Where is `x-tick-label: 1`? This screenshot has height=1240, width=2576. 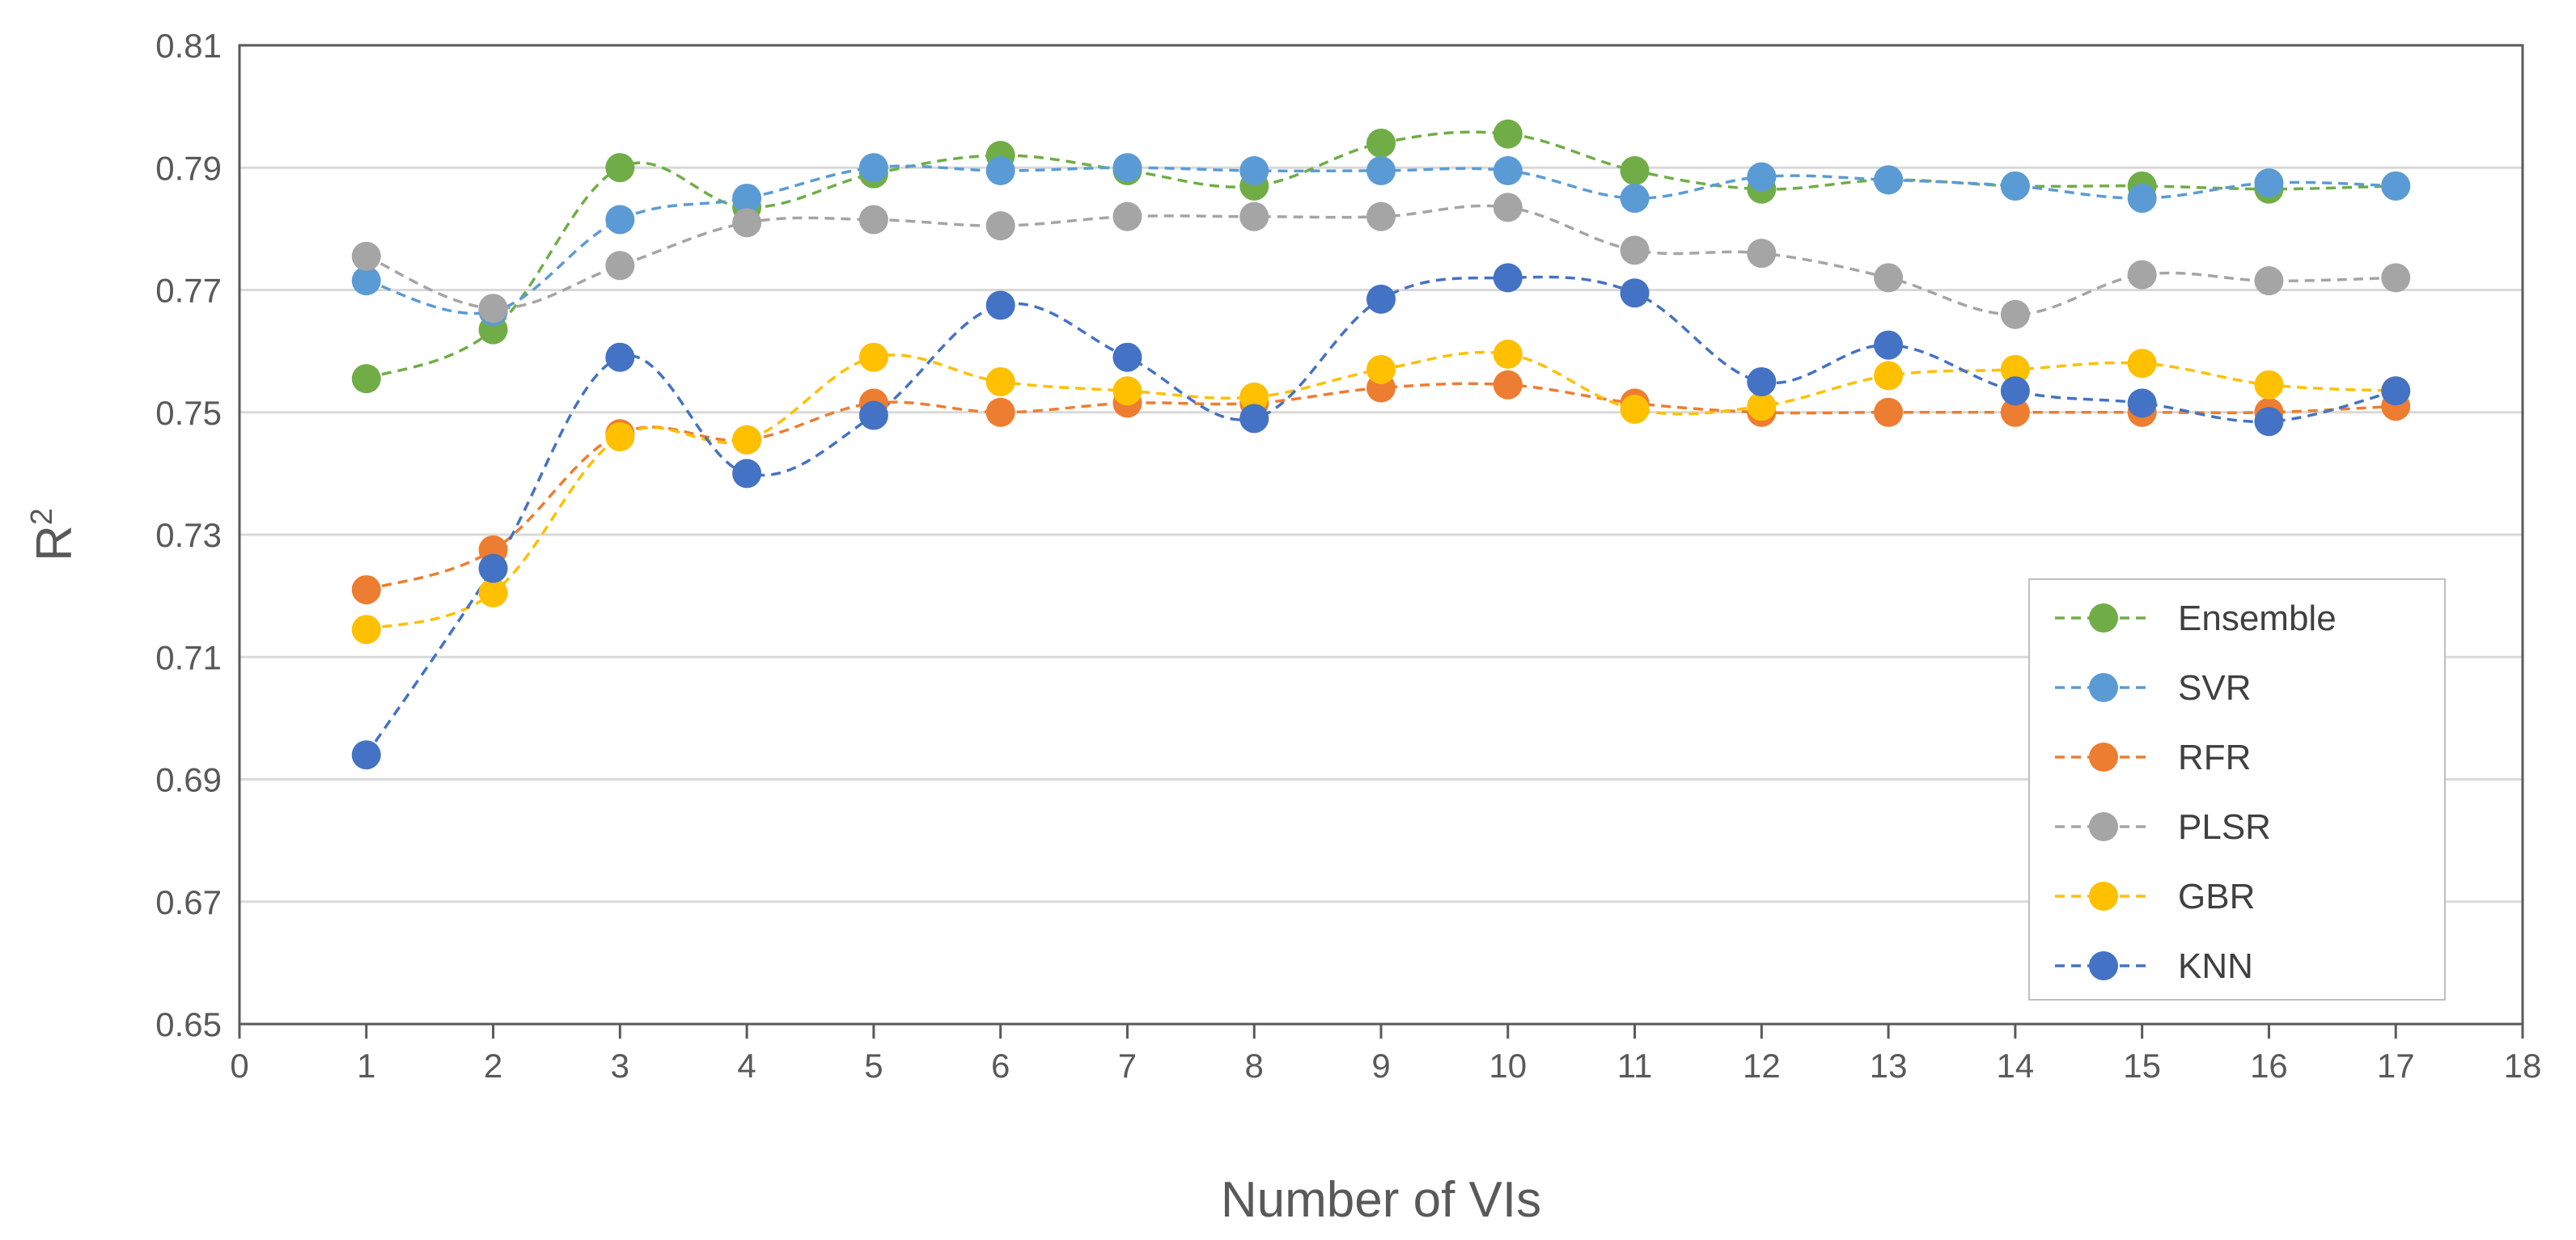
x-tick-label: 1 is located at coordinates (366, 1066).